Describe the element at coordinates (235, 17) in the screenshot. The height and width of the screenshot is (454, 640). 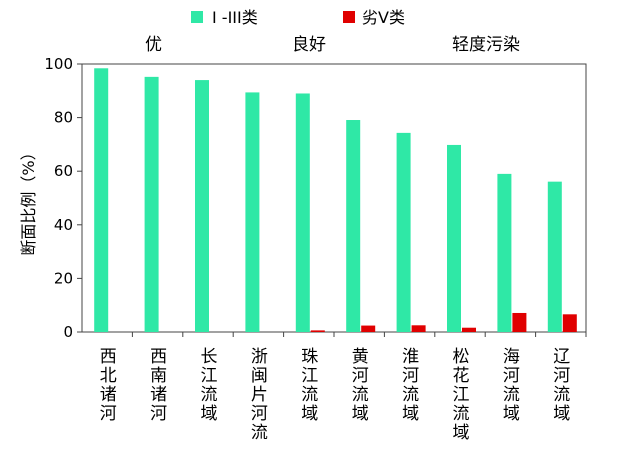
I see `legend-label-series-1: I -III类` at that location.